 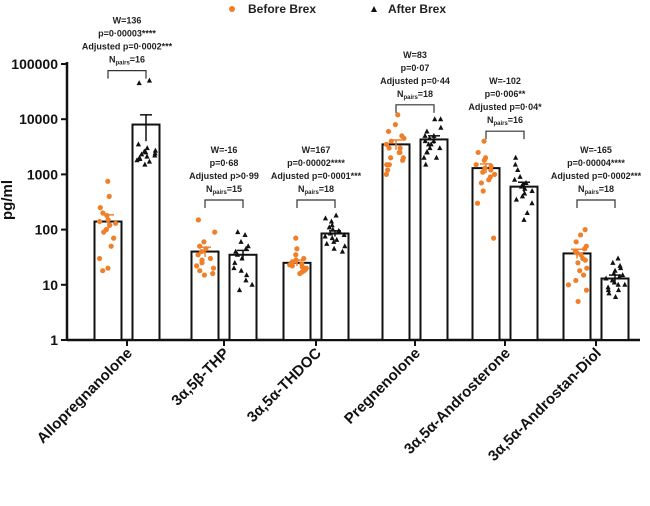 What do you see at coordinates (337, 9) in the screenshot?
I see `legend: Before Brex After Brex` at bounding box center [337, 9].